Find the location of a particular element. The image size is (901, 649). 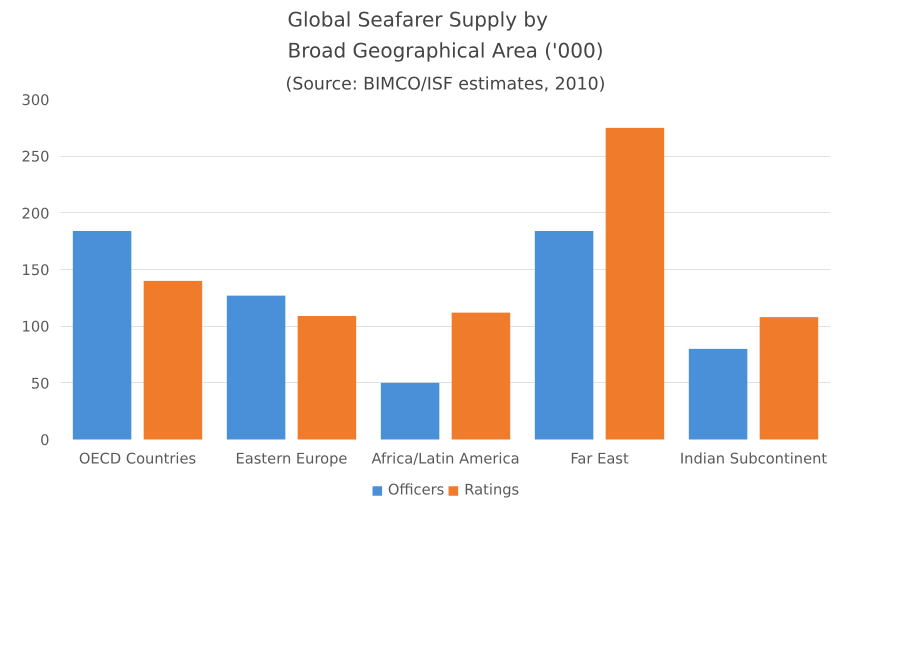

chart-title: Global Seafarer Supply by Broad Geographical Area ('000) is located at coordinates (445, 34).